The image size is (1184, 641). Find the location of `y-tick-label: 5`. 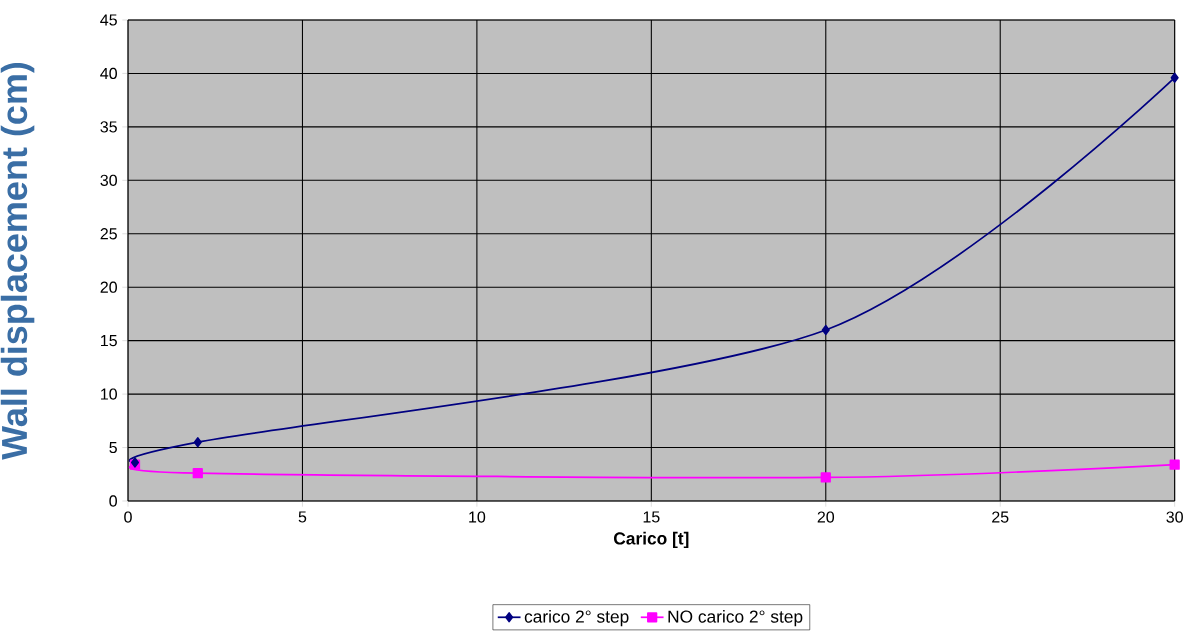

y-tick-label: 5 is located at coordinates (113, 447).